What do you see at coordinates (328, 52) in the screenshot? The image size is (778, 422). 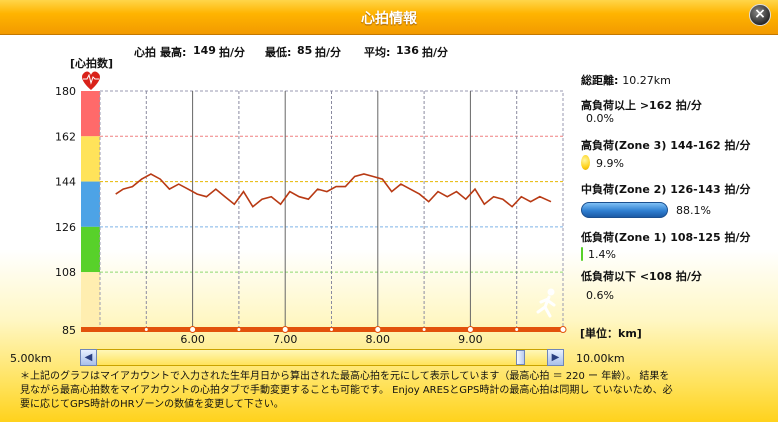 I see `summary-min-unit: 拍/分` at bounding box center [328, 52].